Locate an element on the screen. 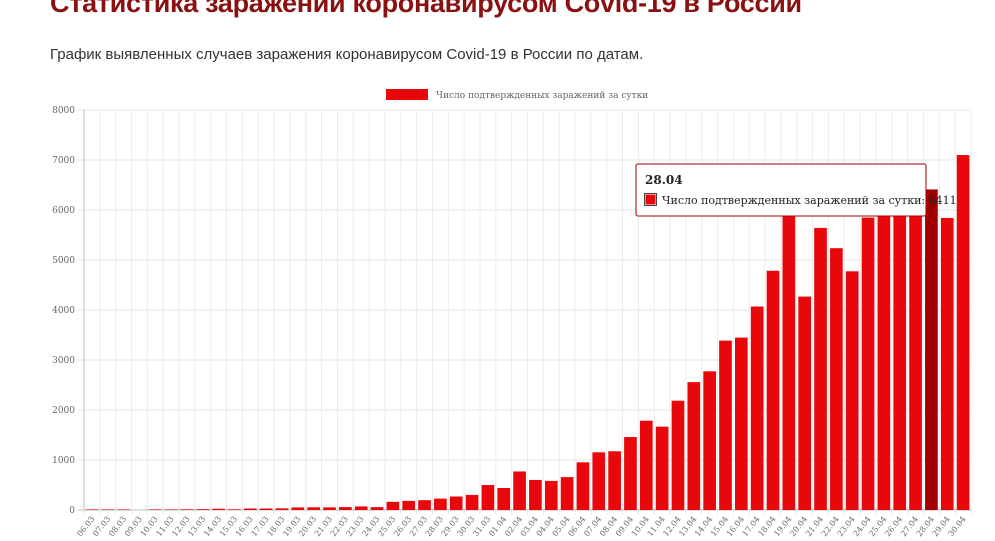 This screenshot has height=541, width=995. bar-04.04 is located at coordinates (551, 495).